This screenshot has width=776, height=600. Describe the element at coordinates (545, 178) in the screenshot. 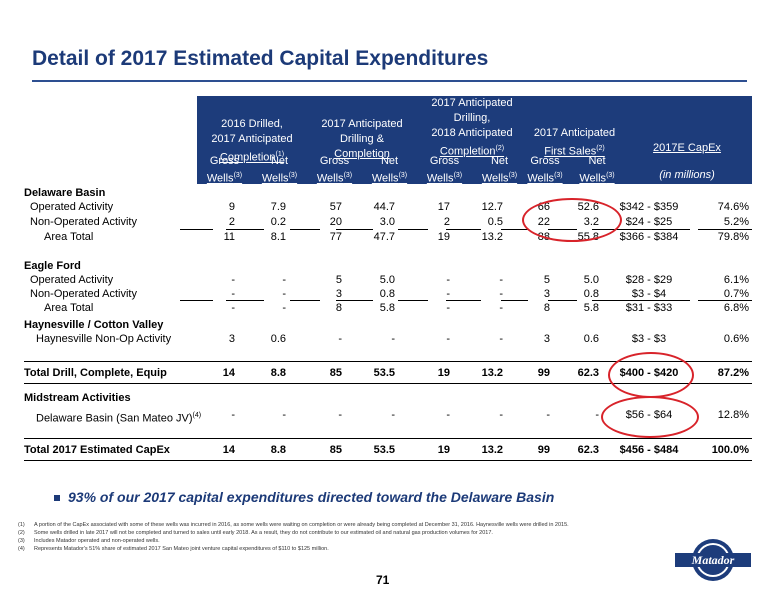

I see `hdr-wells-7: Wells(3)` at that location.